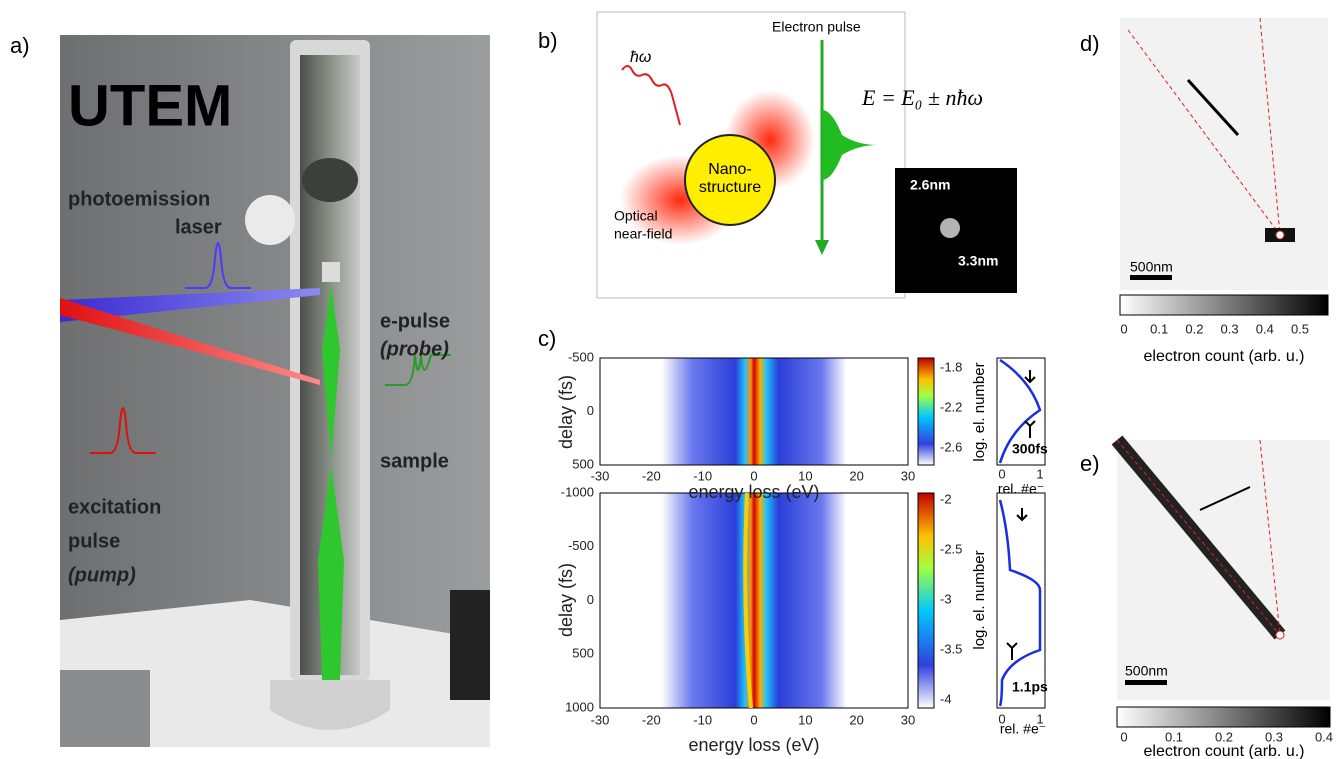 The height and width of the screenshot is (759, 1338). Describe the element at coordinates (139, 199) in the screenshot. I see `photoemission-text: photoemission` at that location.